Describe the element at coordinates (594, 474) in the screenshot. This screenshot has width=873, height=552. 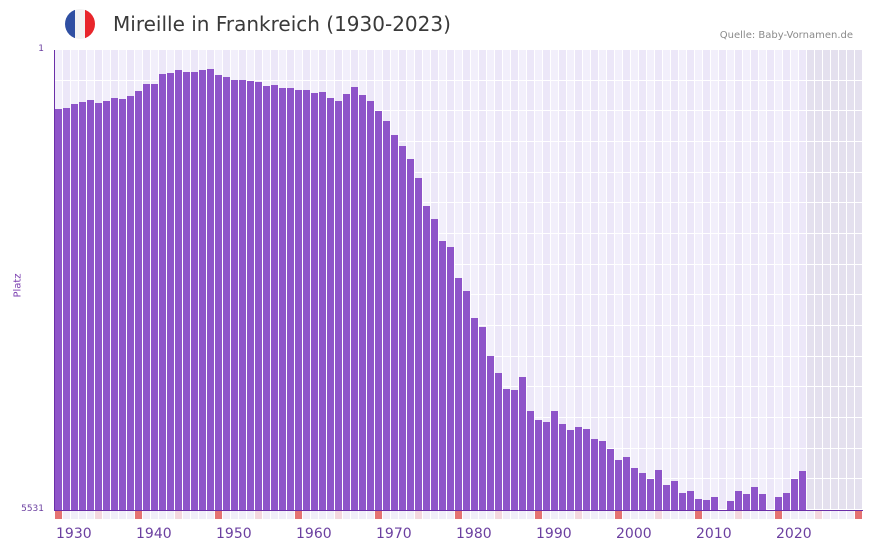
I see `bar-1997` at that location.